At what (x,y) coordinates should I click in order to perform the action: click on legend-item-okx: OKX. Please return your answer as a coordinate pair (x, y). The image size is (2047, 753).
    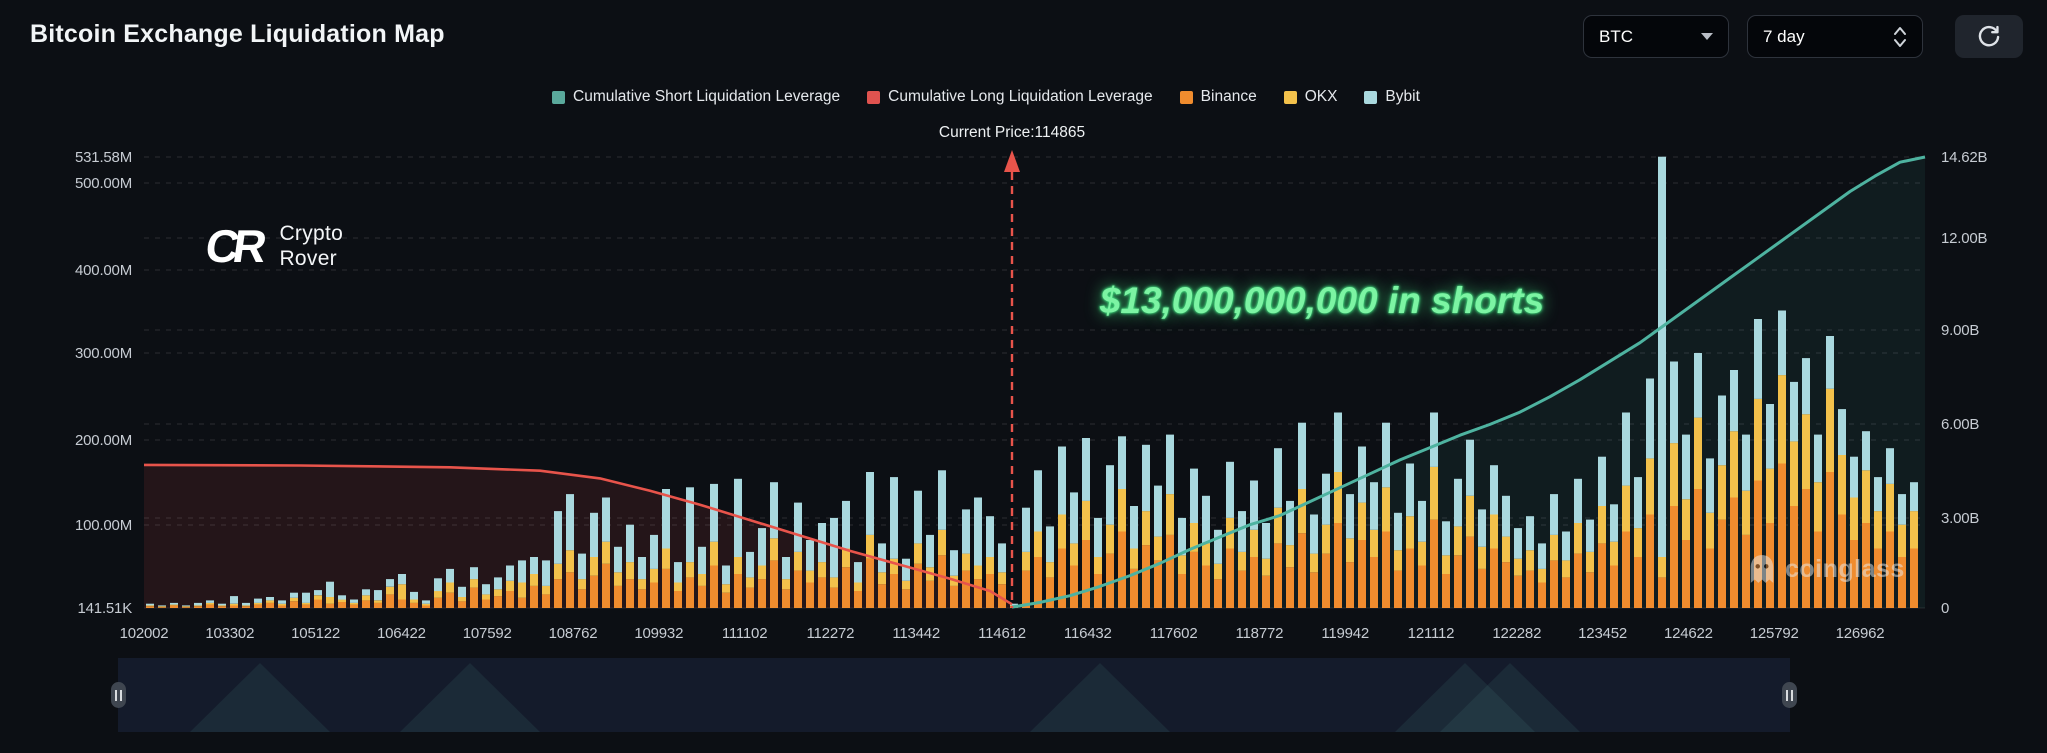
    Looking at the image, I should click on (1310, 97).